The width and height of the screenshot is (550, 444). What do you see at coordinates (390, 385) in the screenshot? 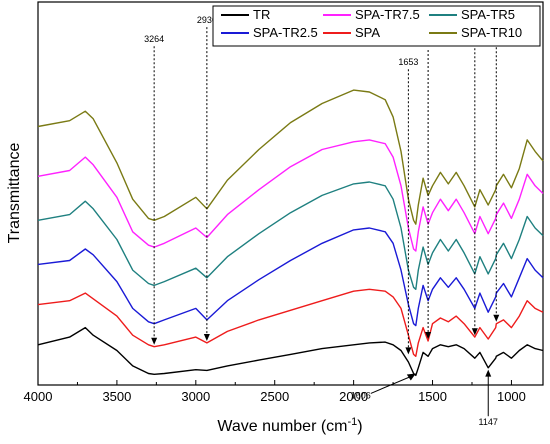
I see `annotation-1606-line` at bounding box center [390, 385].